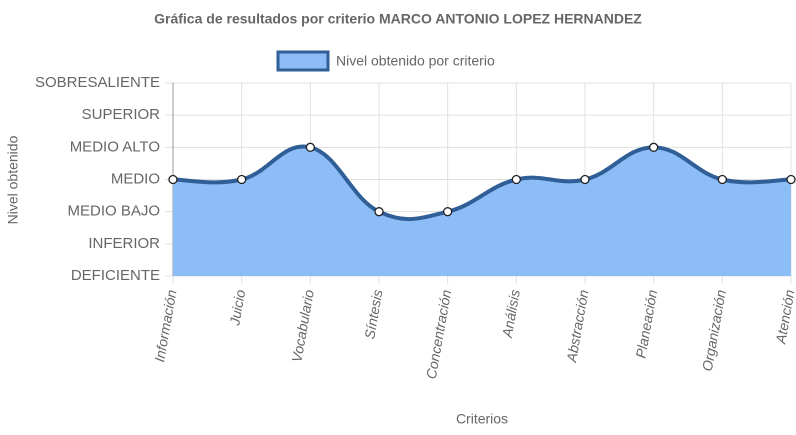  Describe the element at coordinates (784, 317) in the screenshot. I see `x-tick-label: Atención` at that location.